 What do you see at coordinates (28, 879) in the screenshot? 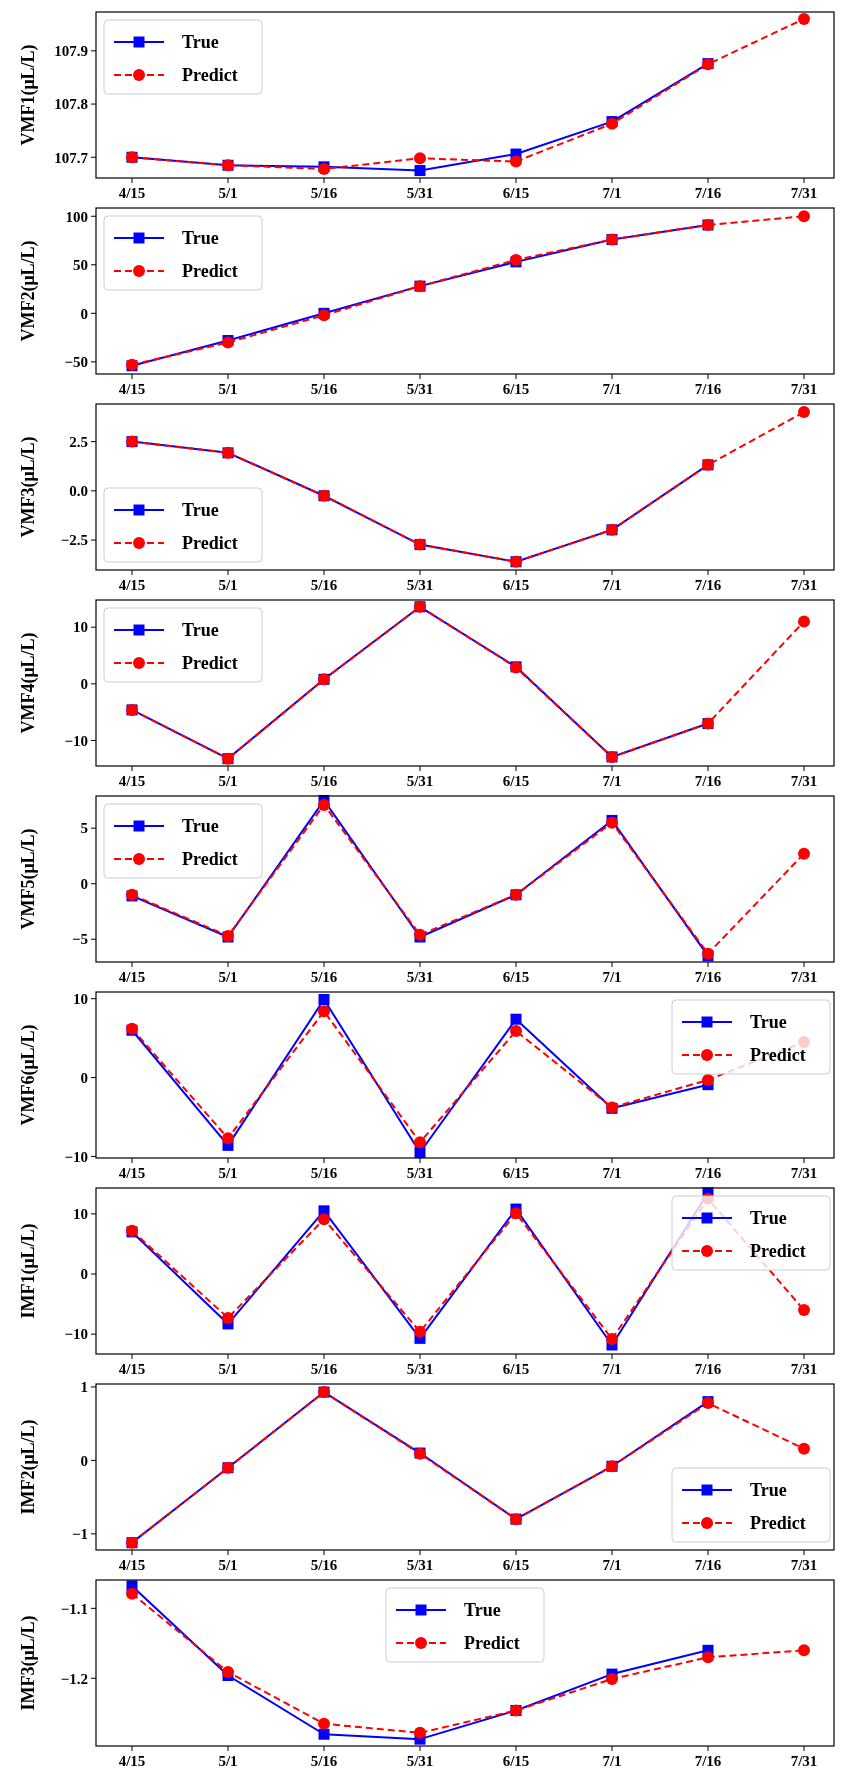
I see `y-axis-title: VMF5(μL/L)` at bounding box center [28, 879].